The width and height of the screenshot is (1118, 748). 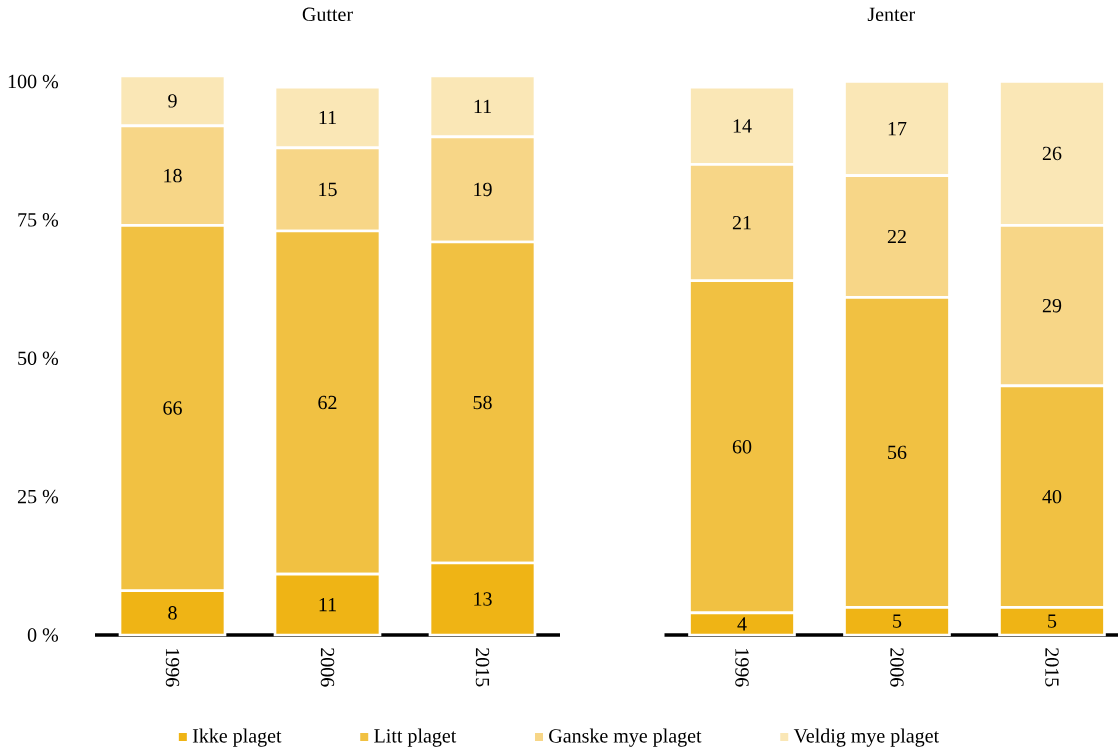 I want to click on chart-title: Gutter, so click(x=327, y=14).